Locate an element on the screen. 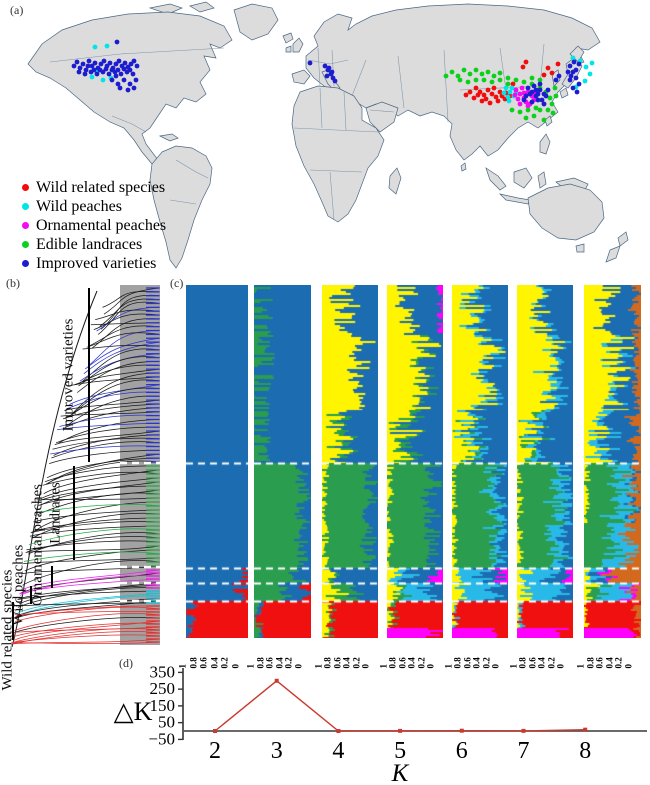 Image resolution: width=650 pixels, height=785 pixels. panel-label-a: (a) is located at coordinates (17, 10).